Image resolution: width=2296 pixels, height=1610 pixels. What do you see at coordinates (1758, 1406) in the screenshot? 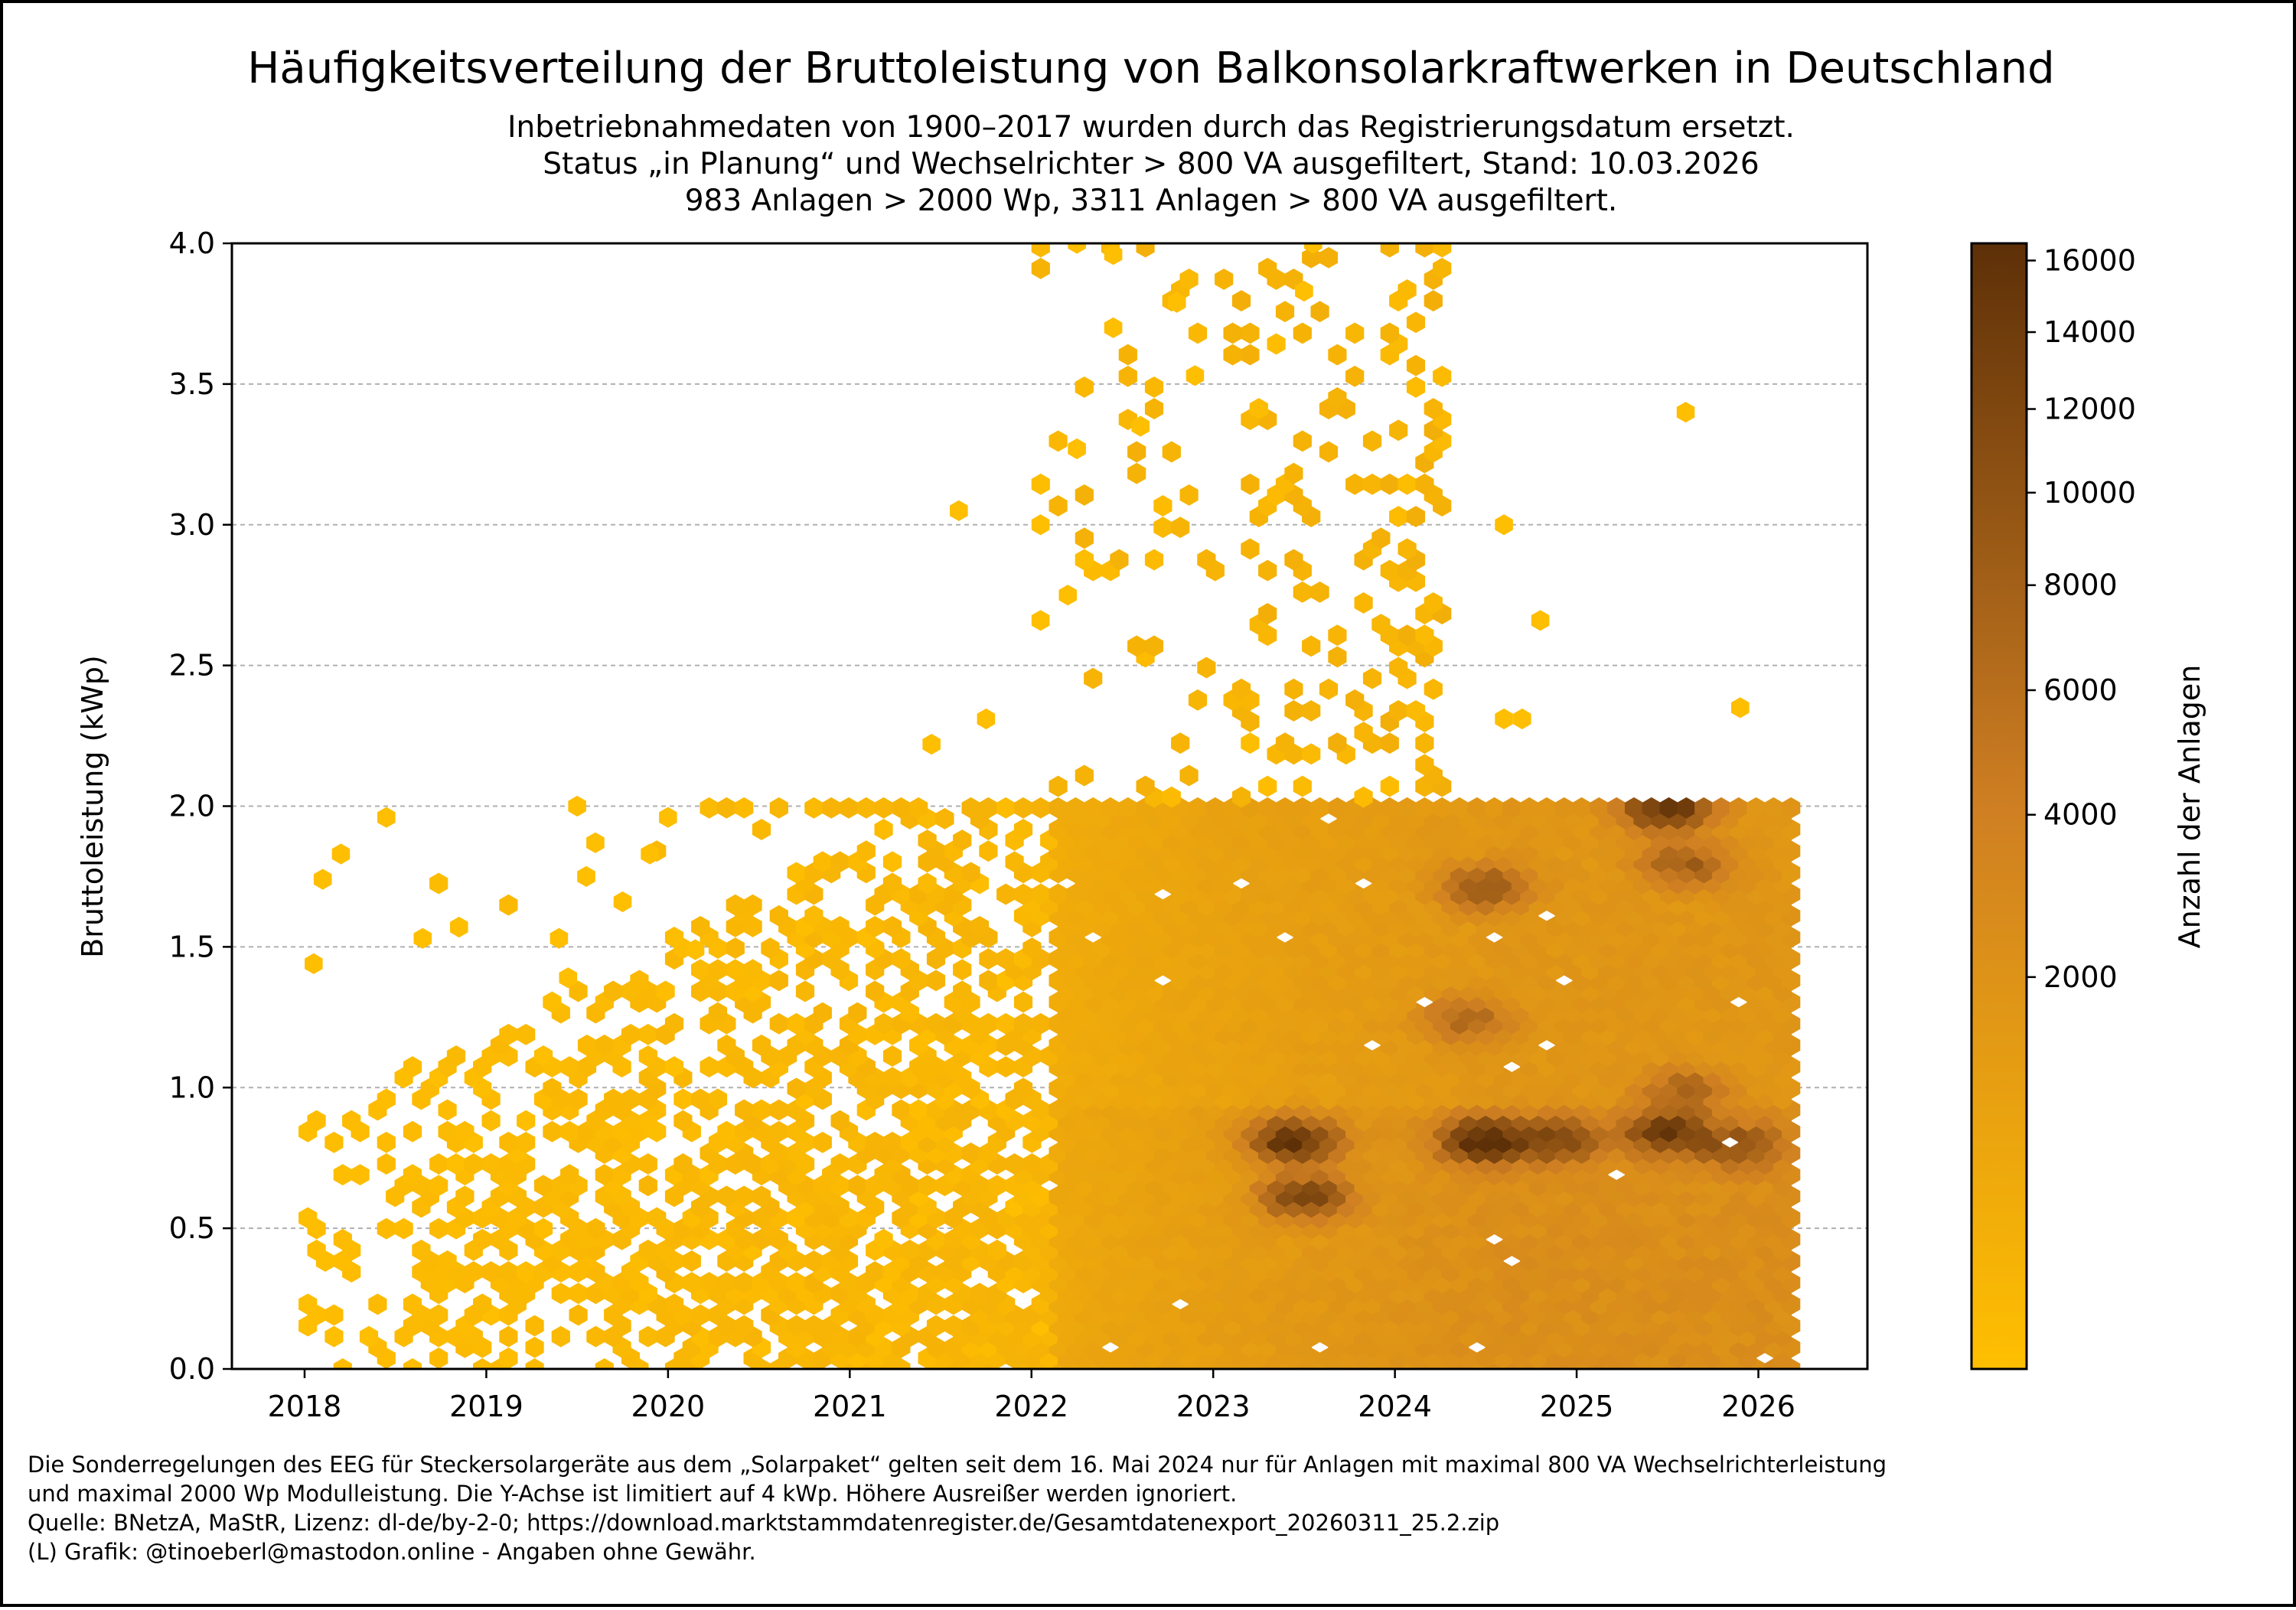
I see `x-tick-label: 2026` at bounding box center [1758, 1406].